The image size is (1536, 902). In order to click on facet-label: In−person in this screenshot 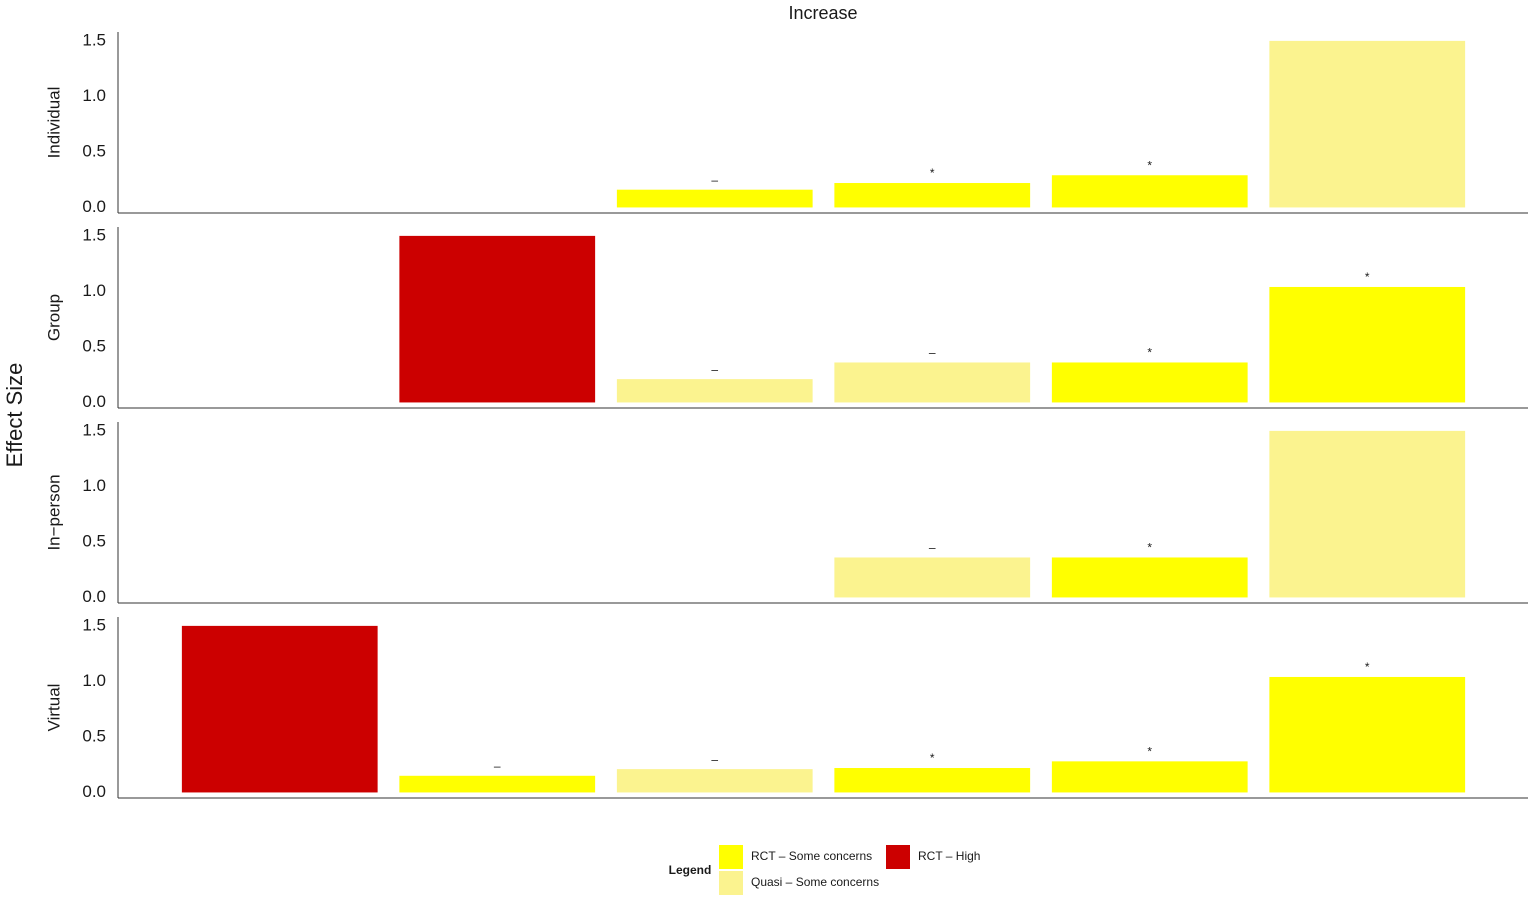, I will do `click(53, 512)`.